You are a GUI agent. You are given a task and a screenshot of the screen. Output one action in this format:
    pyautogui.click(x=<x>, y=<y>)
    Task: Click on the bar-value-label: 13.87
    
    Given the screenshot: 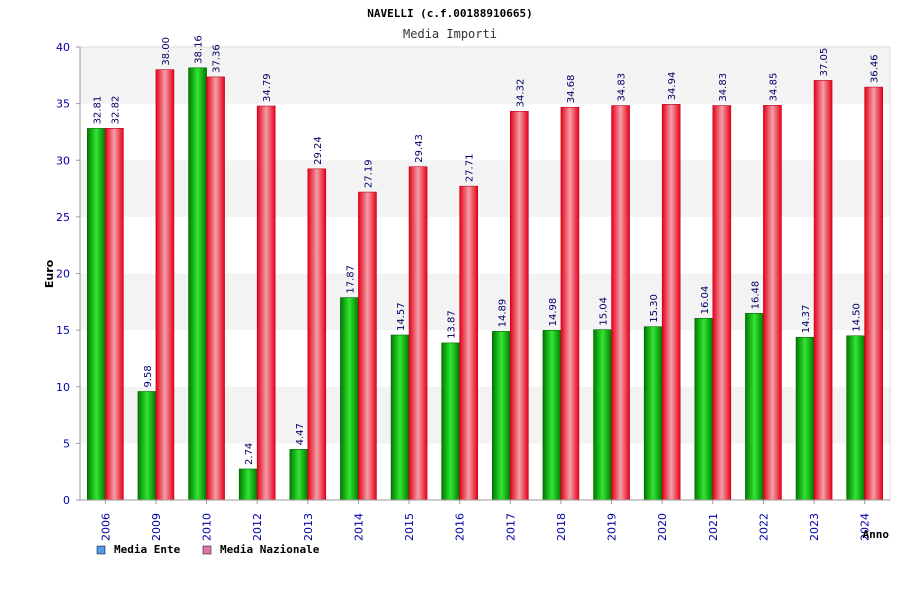 What is the action you would take?
    pyautogui.click(x=452, y=324)
    